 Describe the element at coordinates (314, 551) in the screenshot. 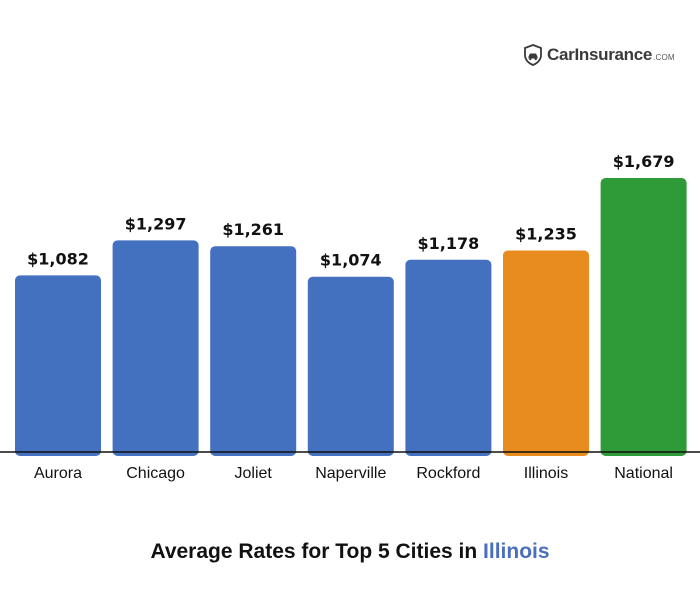

I see `chart-title-main: Average Rates for Top 5 Cities in` at that location.